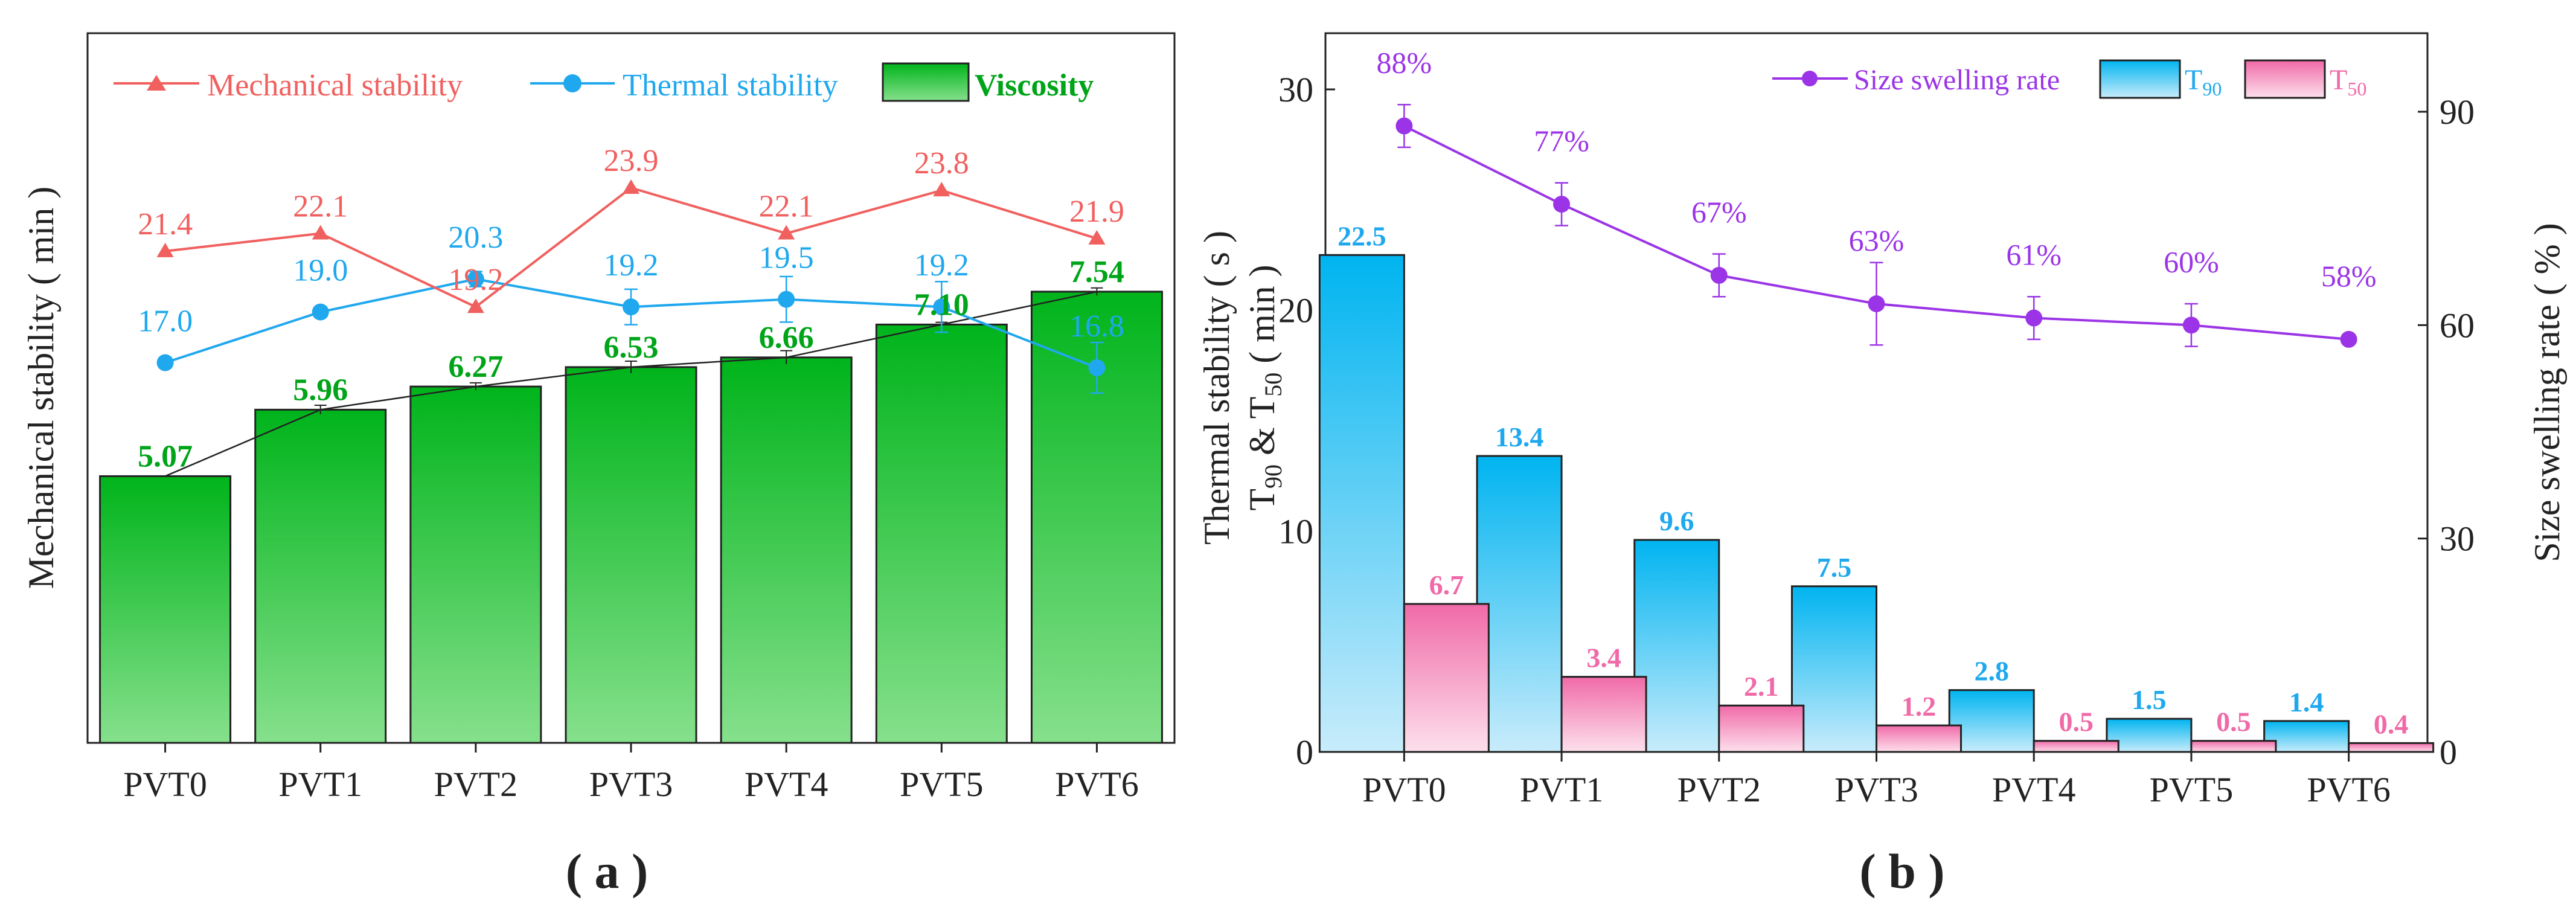  I want to click on x-tick-label-pvt6: PVT6, so click(1097, 785).